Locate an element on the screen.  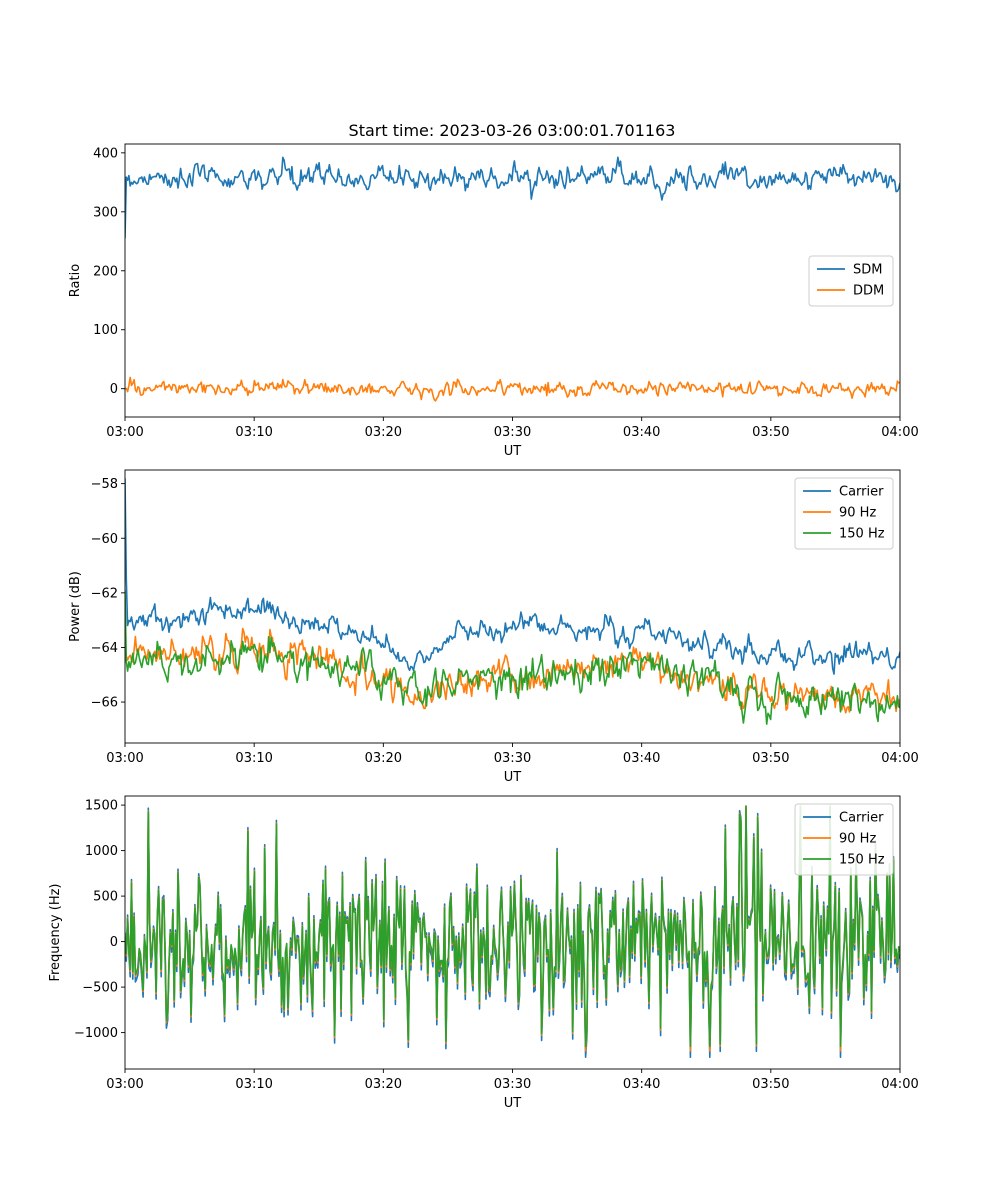
y-tick-label: 1500 is located at coordinates (101, 806).